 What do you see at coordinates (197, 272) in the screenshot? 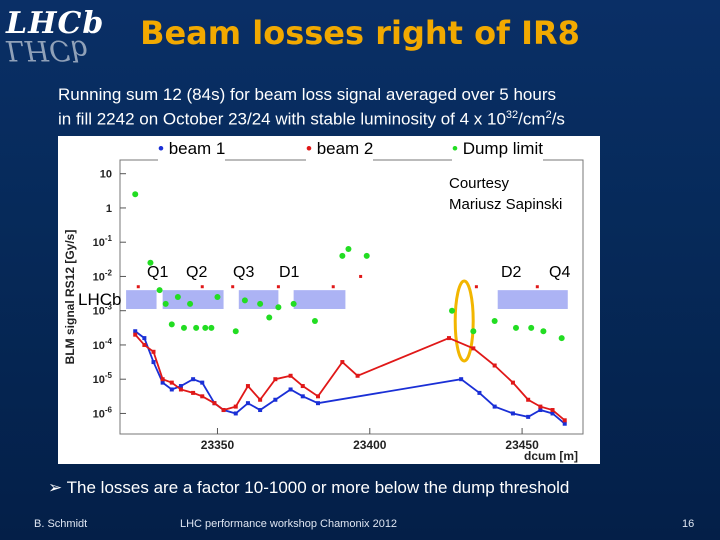
I see `magnet-label-q2: Q2` at bounding box center [197, 272].